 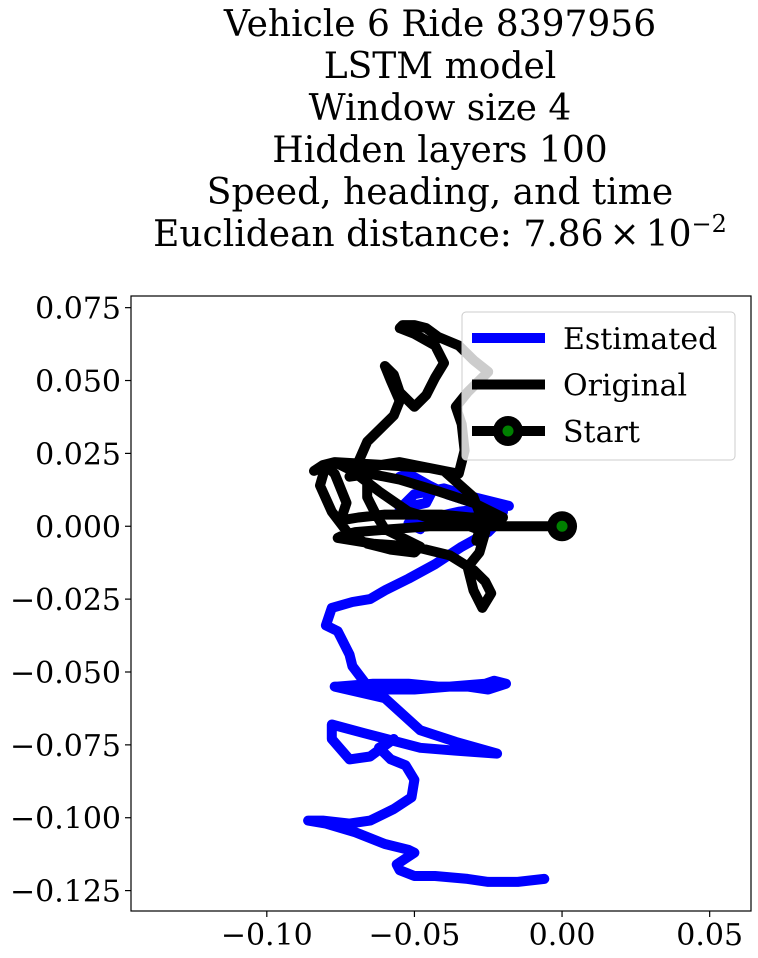 What do you see at coordinates (78, 454) in the screenshot?
I see `y-tick-label: 0.025` at bounding box center [78, 454].